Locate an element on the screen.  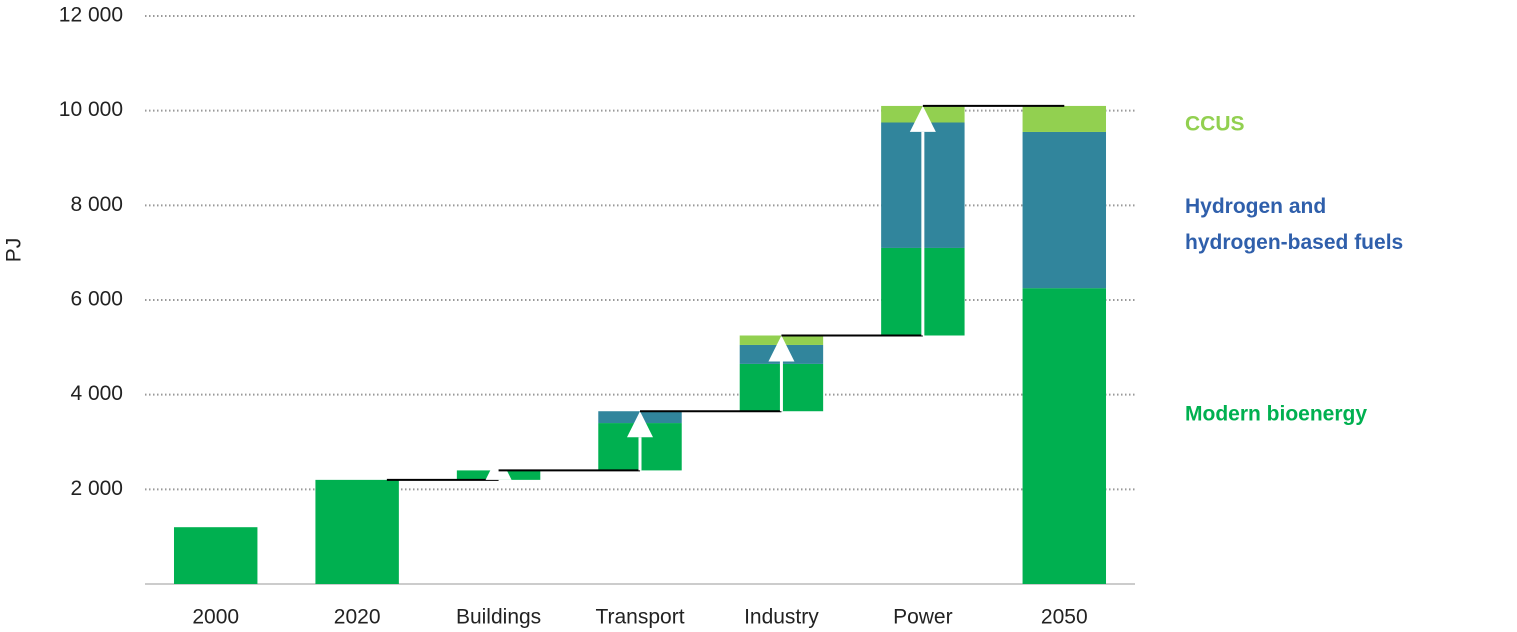
y-tick-label: 12 000 is located at coordinates (91, 15).